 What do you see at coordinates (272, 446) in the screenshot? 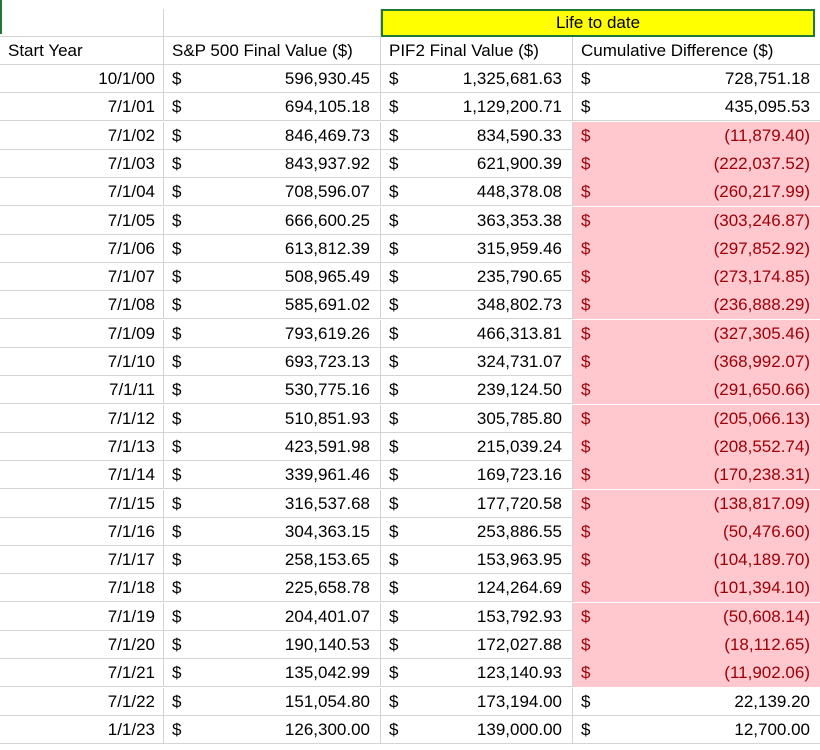
I see `sp500-value-cell: $423,591.98` at bounding box center [272, 446].